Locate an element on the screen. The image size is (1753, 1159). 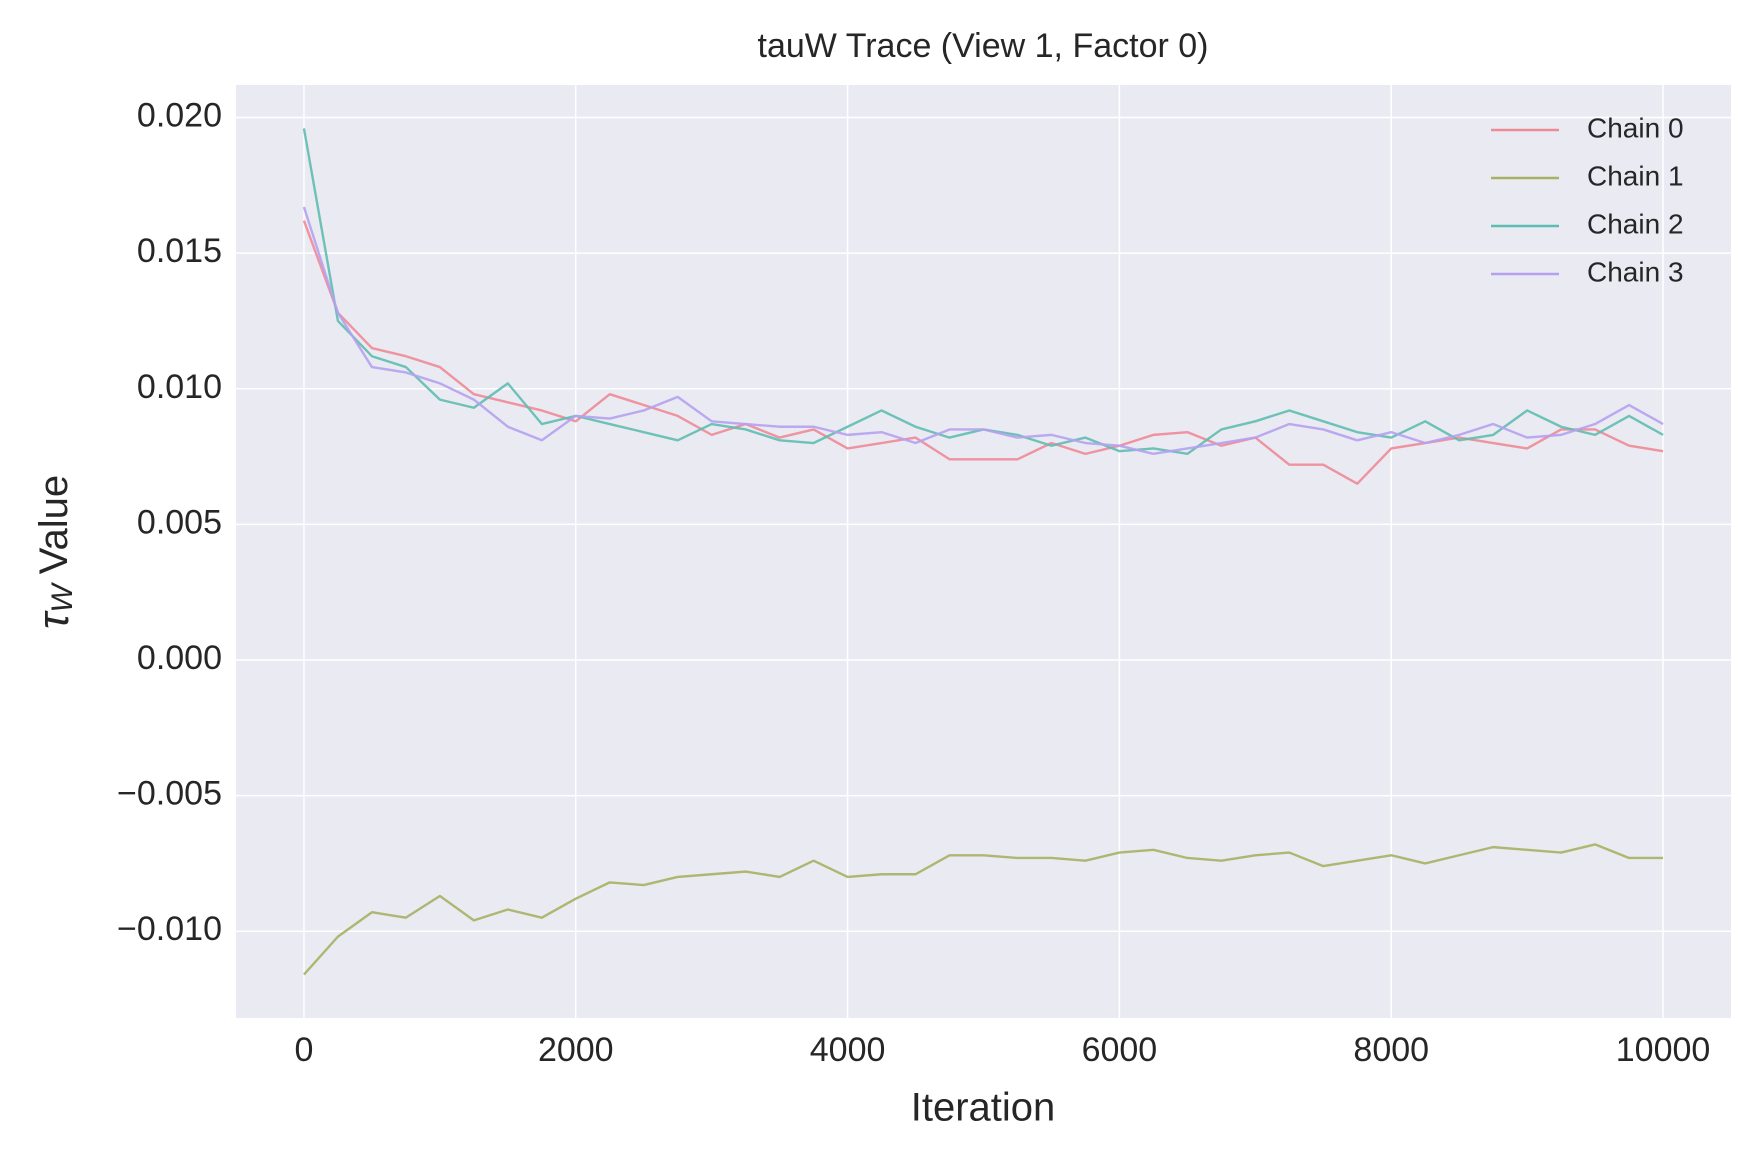
legend-label: Chain 0 is located at coordinates (1635, 127).